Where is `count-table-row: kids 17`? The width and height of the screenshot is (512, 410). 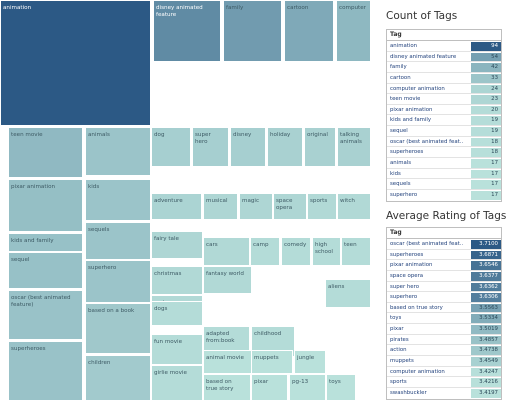 count-table-row: kids 17 is located at coordinates (444, 174).